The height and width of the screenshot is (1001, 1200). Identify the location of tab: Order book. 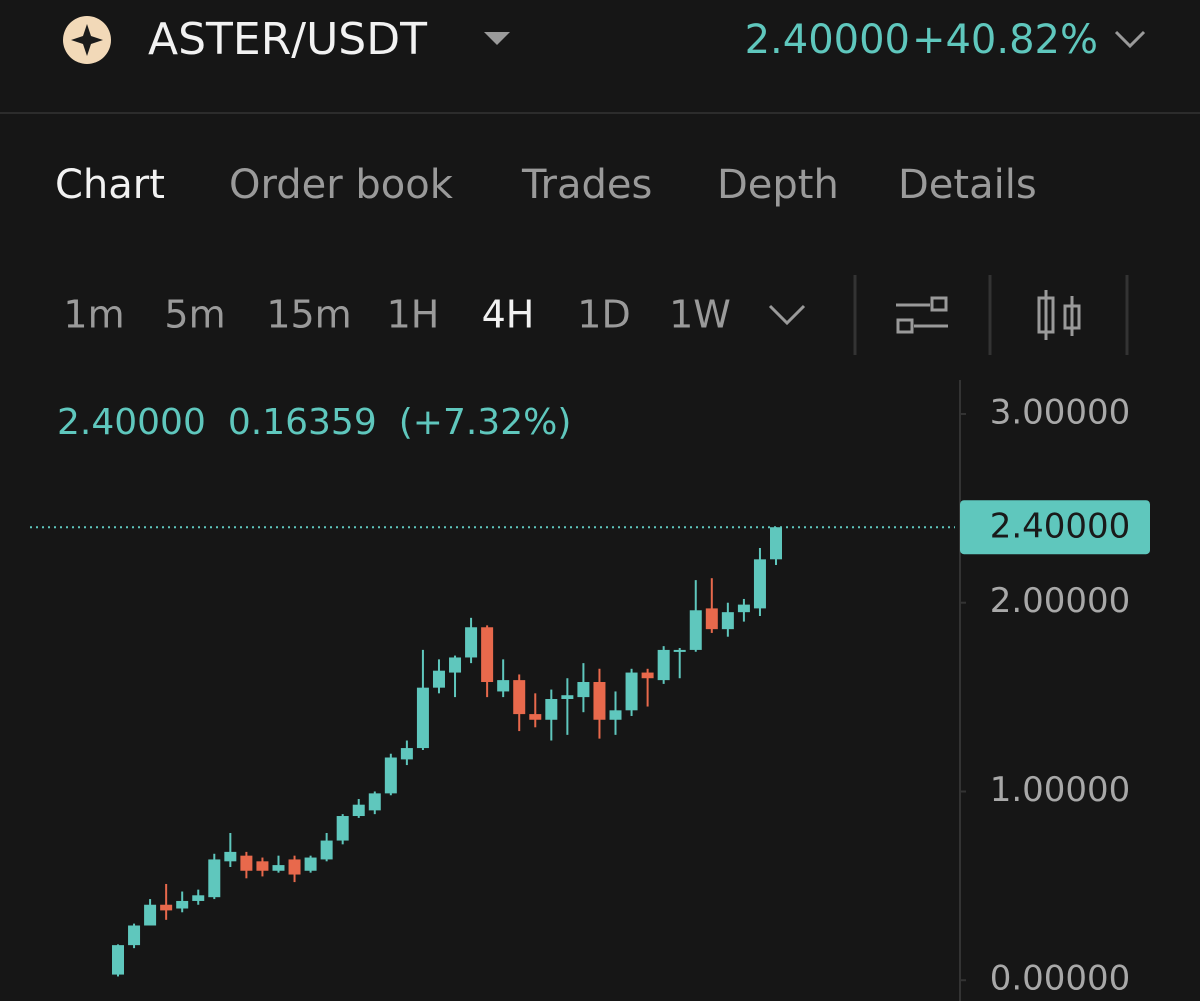
(341, 185).